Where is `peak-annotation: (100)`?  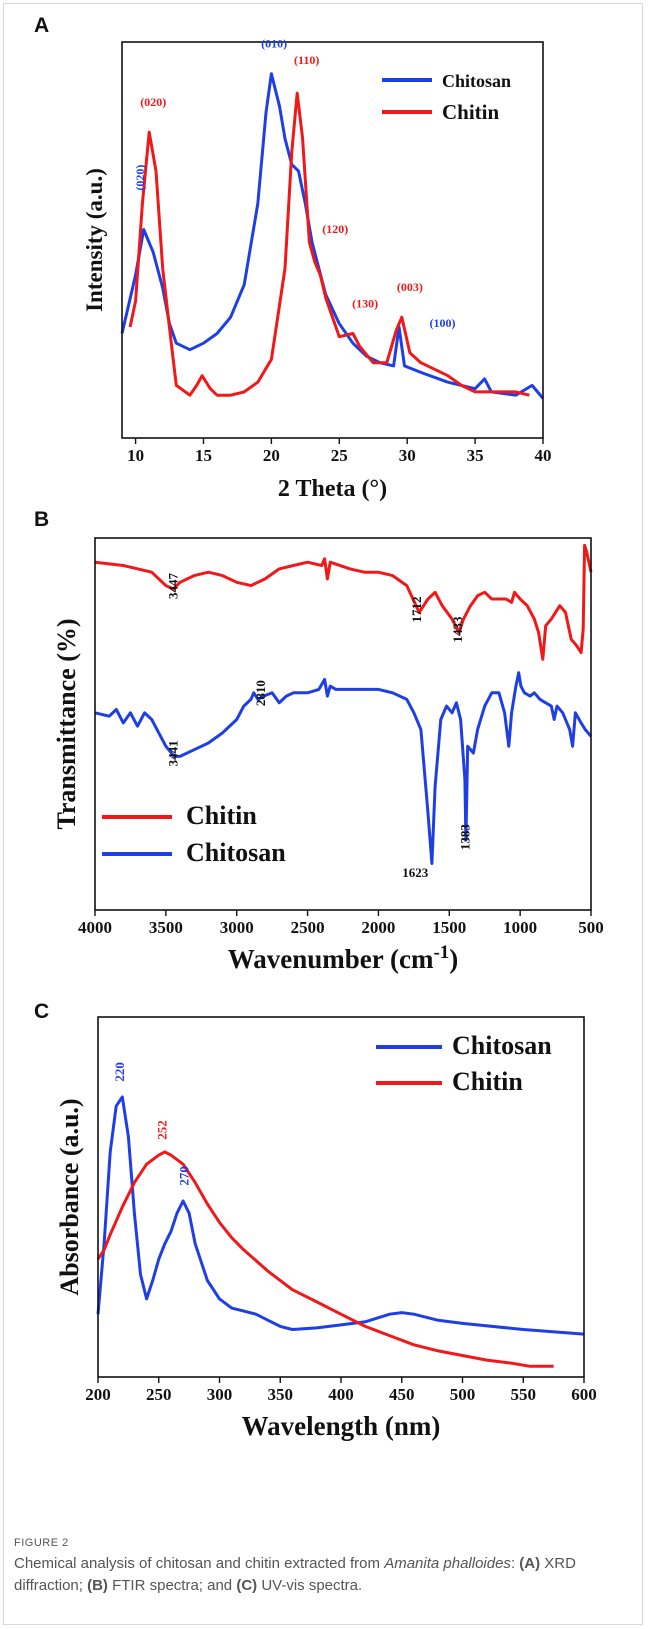
peak-annotation: (100) is located at coordinates (443, 323).